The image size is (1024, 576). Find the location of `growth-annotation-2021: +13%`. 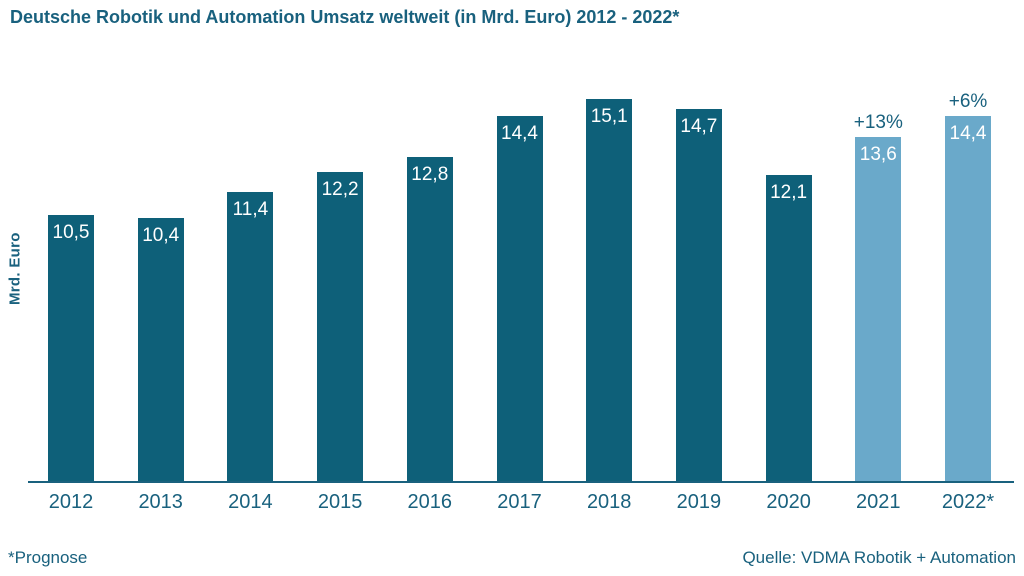

growth-annotation-2021: +13% is located at coordinates (878, 122).